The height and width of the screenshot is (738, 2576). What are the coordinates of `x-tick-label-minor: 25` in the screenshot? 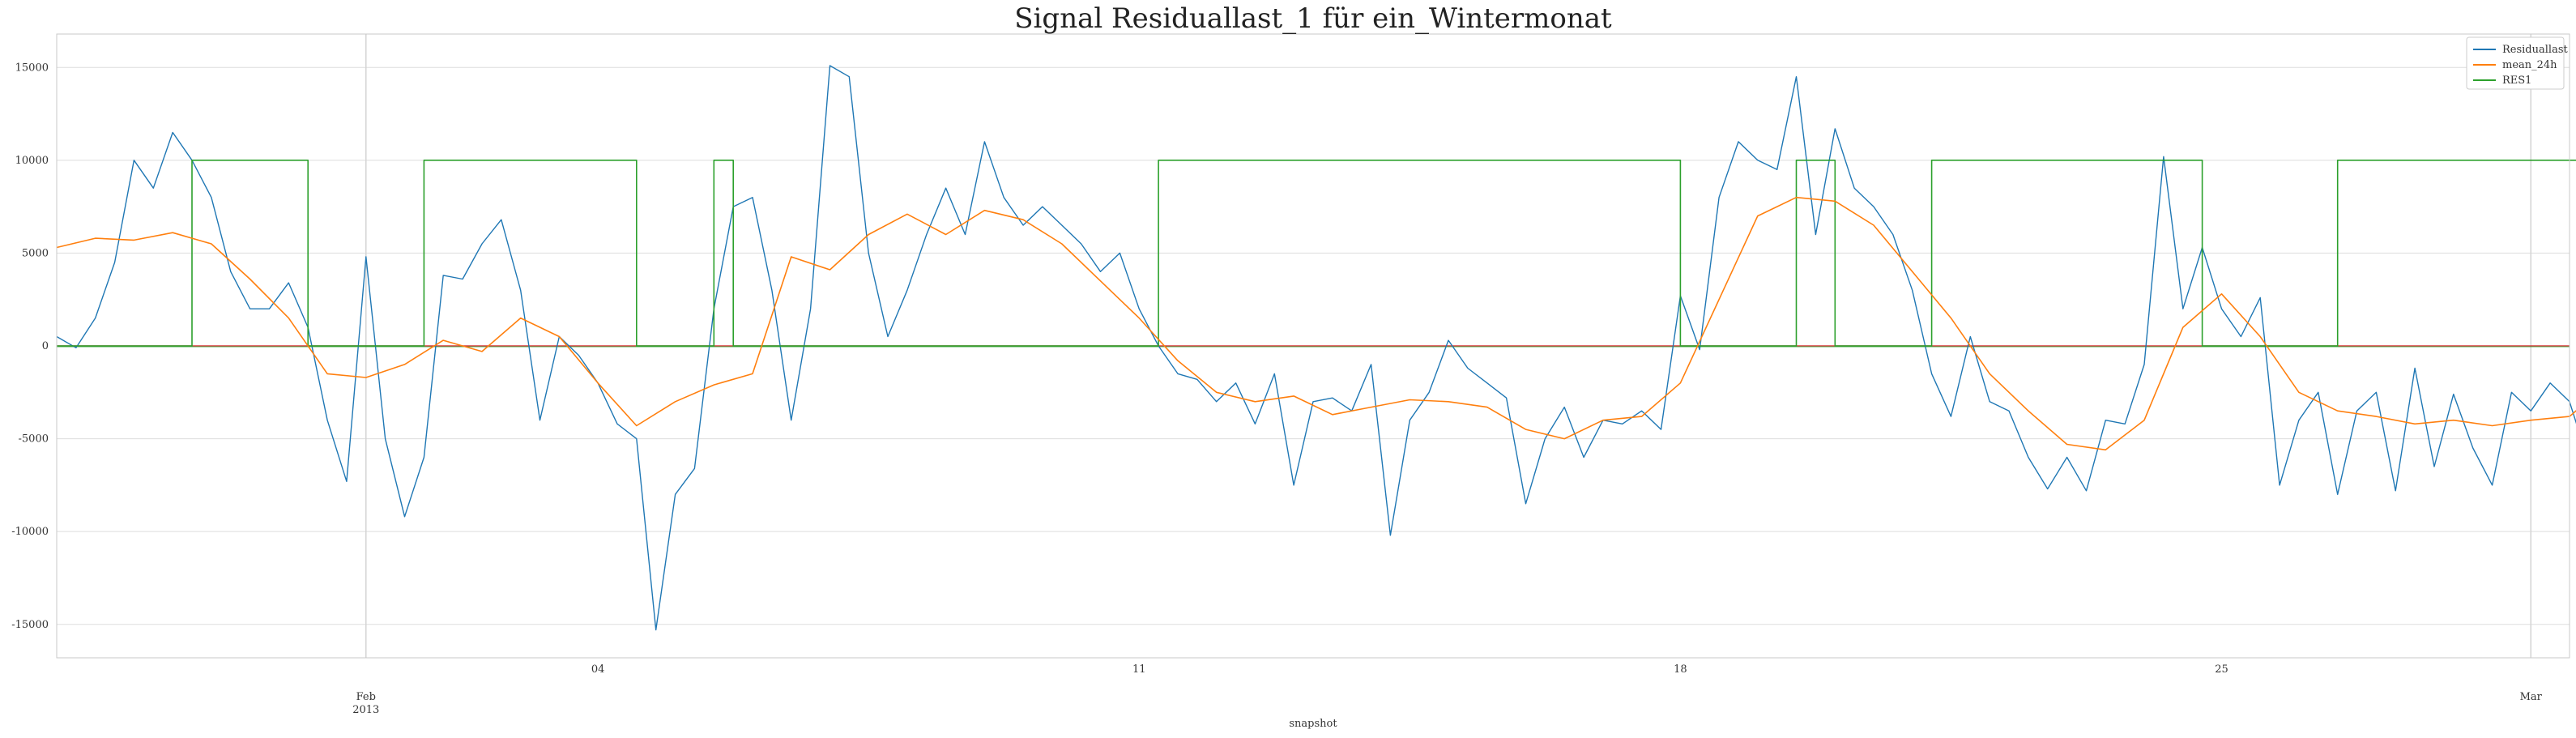 It's located at (2221, 670).